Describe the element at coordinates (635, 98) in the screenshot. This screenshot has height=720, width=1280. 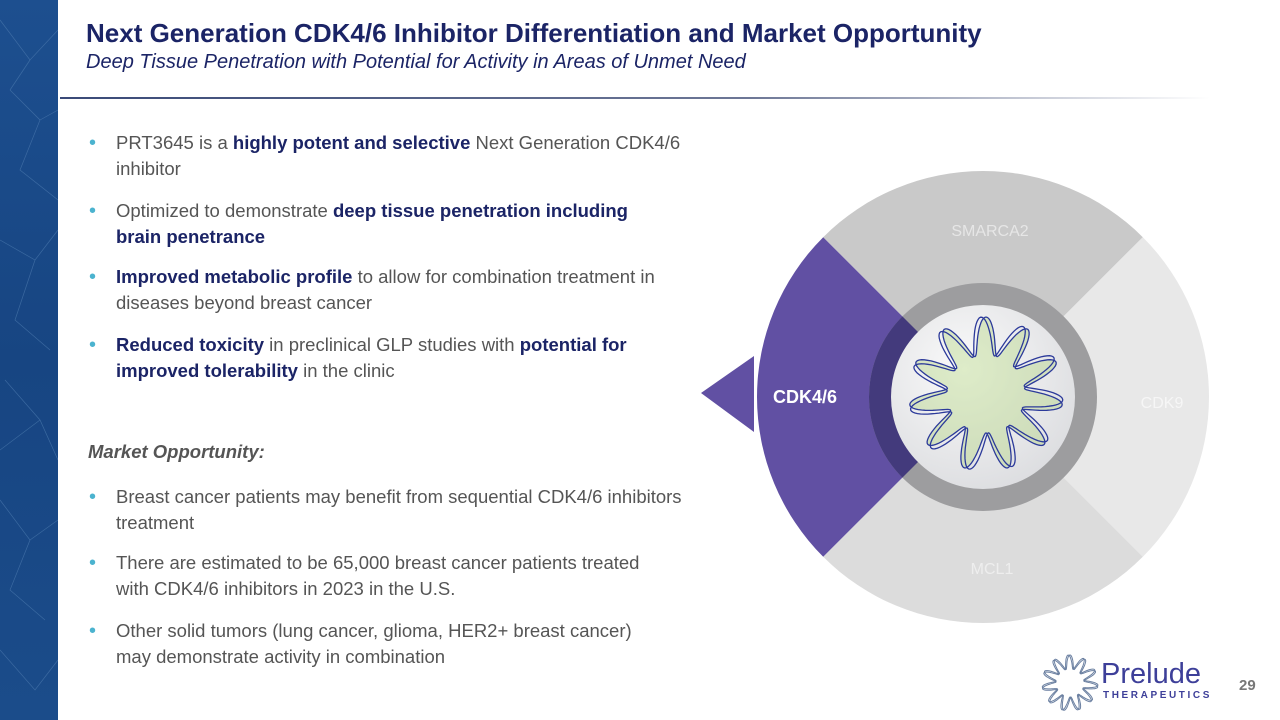
I see `header-divider` at that location.